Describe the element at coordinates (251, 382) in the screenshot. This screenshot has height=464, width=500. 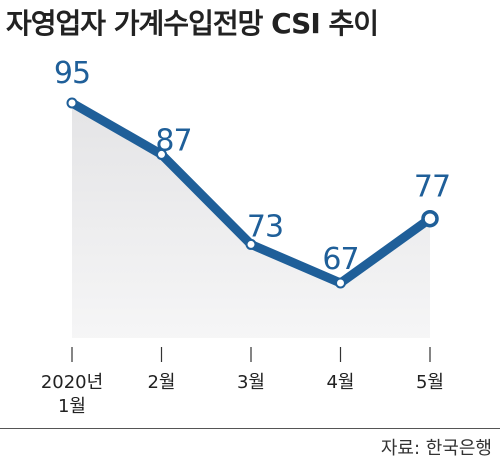
I see `x-tick-label: 3월` at that location.